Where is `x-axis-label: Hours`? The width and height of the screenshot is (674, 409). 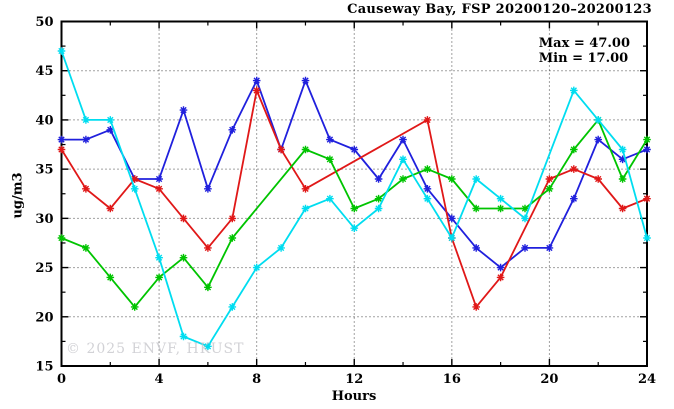 x-axis-label: Hours is located at coordinates (354, 396).